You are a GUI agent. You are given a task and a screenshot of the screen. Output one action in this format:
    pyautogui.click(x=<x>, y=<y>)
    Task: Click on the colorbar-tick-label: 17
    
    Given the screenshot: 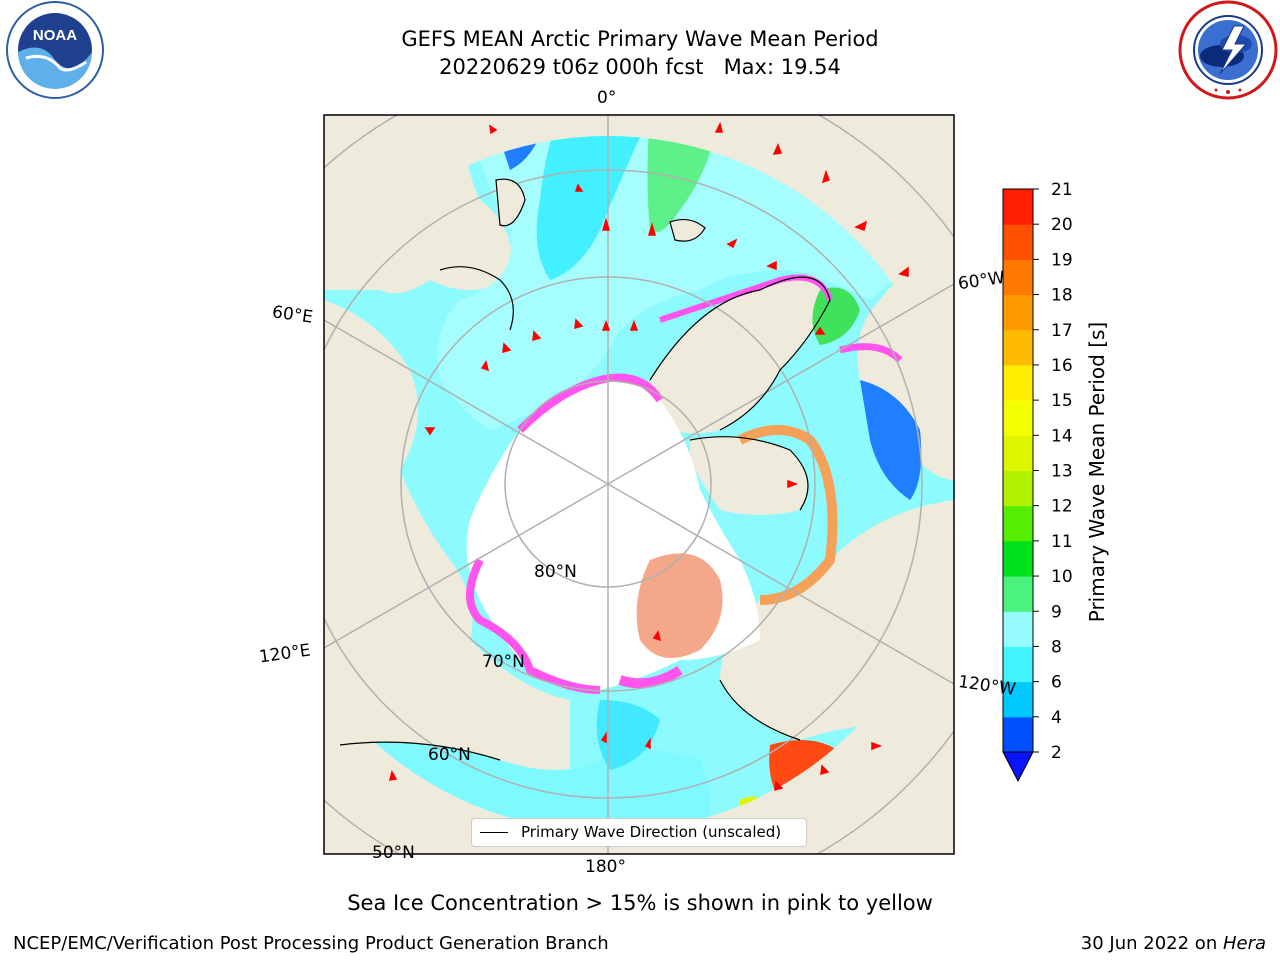 What is the action you would take?
    pyautogui.click(x=1062, y=331)
    